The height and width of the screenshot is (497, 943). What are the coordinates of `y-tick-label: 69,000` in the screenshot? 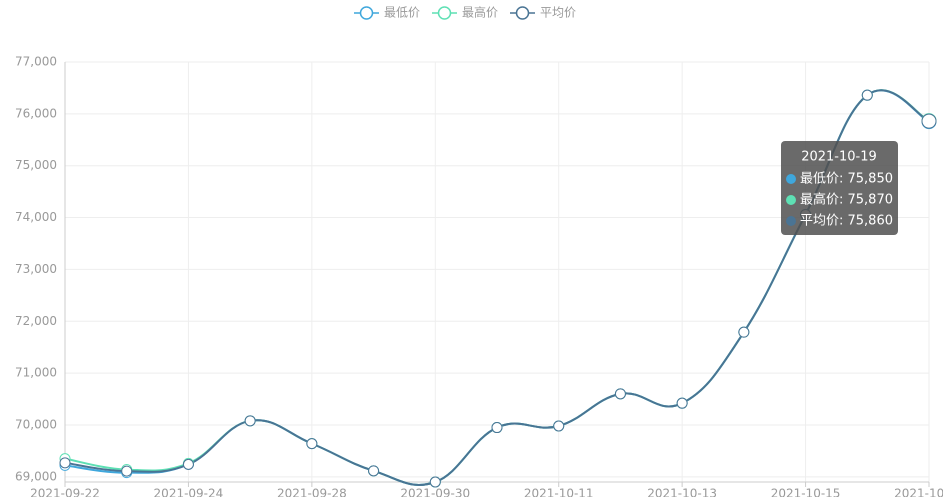 It's located at (36, 476).